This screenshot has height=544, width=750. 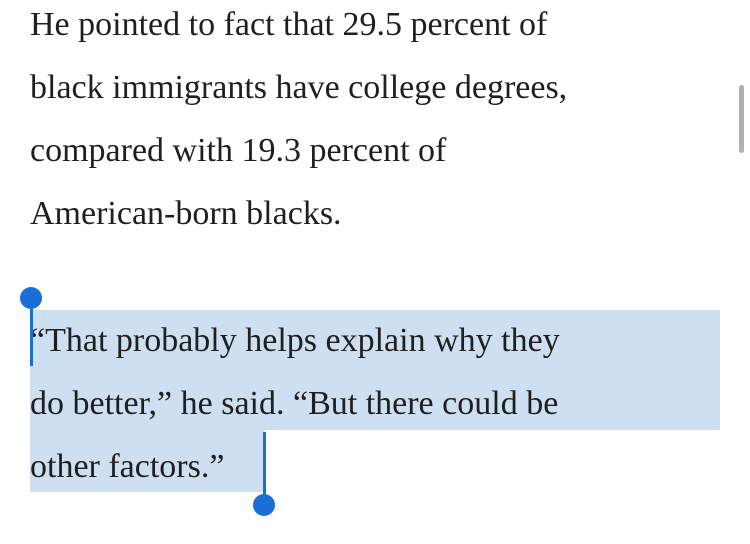 What do you see at coordinates (295, 340) in the screenshot?
I see `text-line: “That probably helps explain why they` at bounding box center [295, 340].